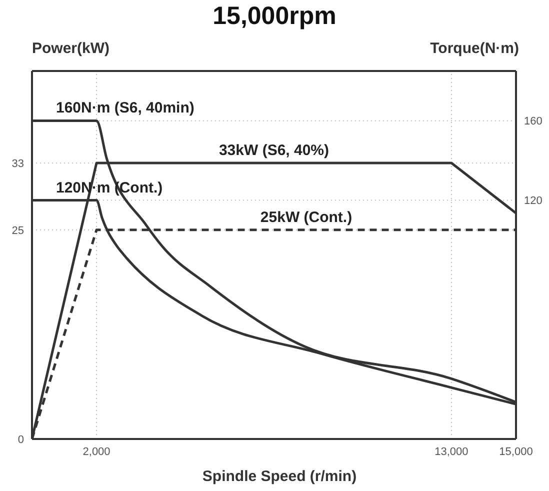 This screenshot has height=491, width=549. I want to click on y2-axis-title: Torque(N·m), so click(474, 48).